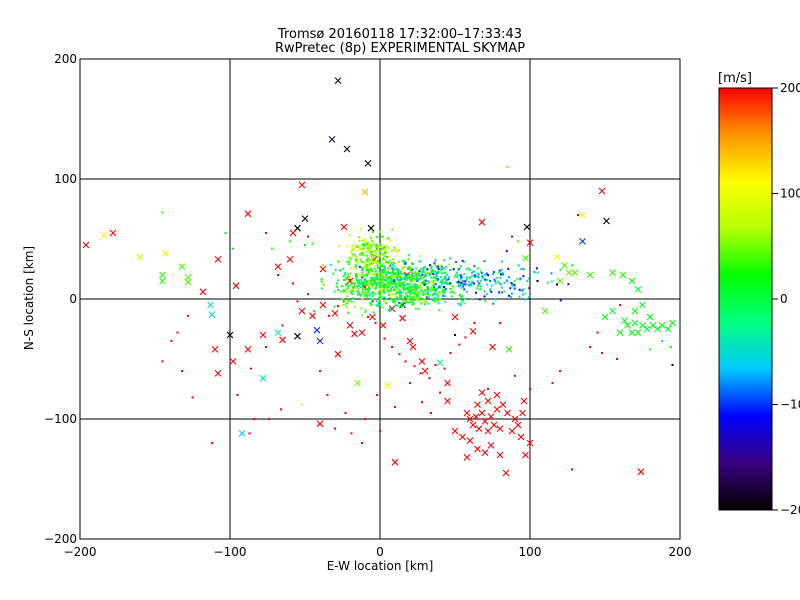 This screenshot has height=600, width=800. Describe the element at coordinates (80, 552) in the screenshot. I see `x-tick-label: −200` at that location.